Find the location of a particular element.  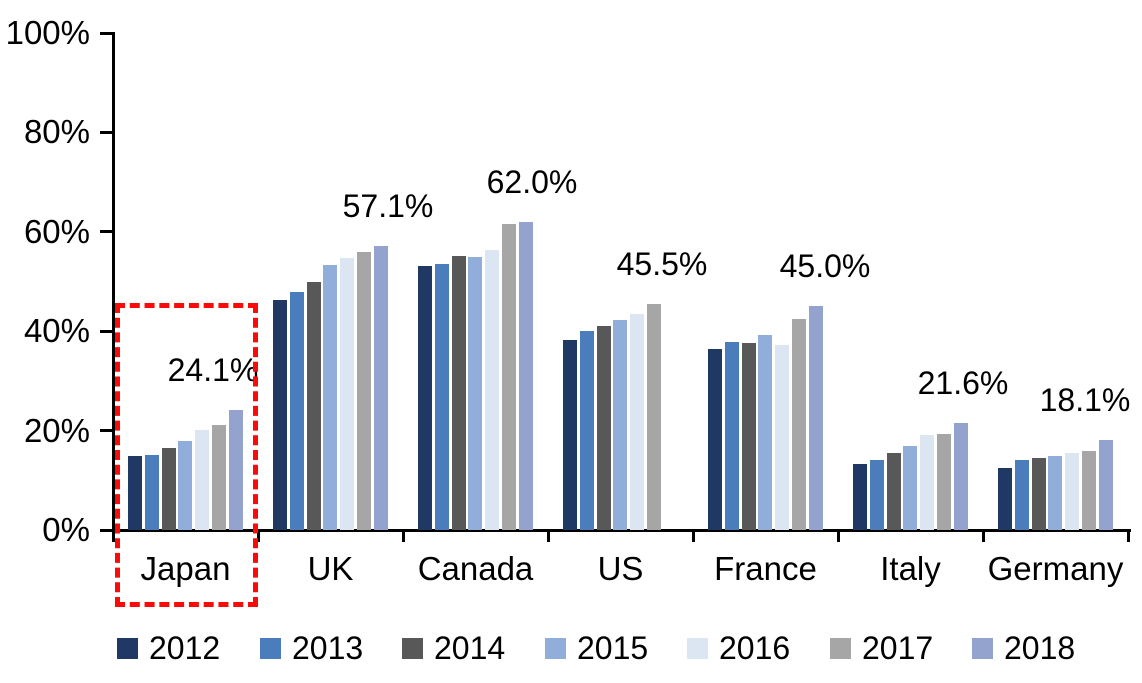

legend-label-2012: 2012 is located at coordinates (185, 647).